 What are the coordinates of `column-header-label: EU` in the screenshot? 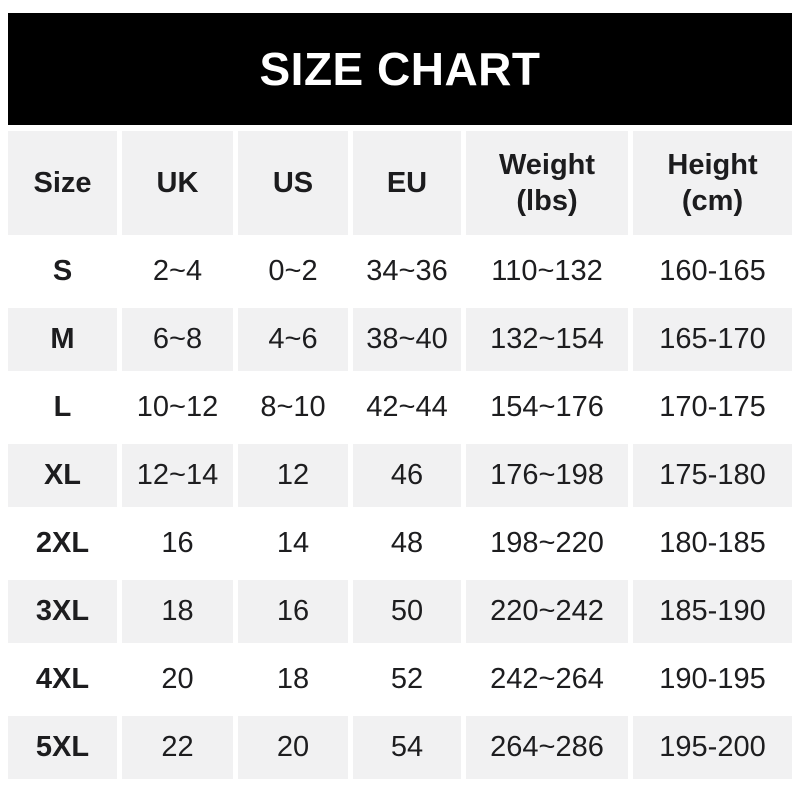 It's located at (407, 182).